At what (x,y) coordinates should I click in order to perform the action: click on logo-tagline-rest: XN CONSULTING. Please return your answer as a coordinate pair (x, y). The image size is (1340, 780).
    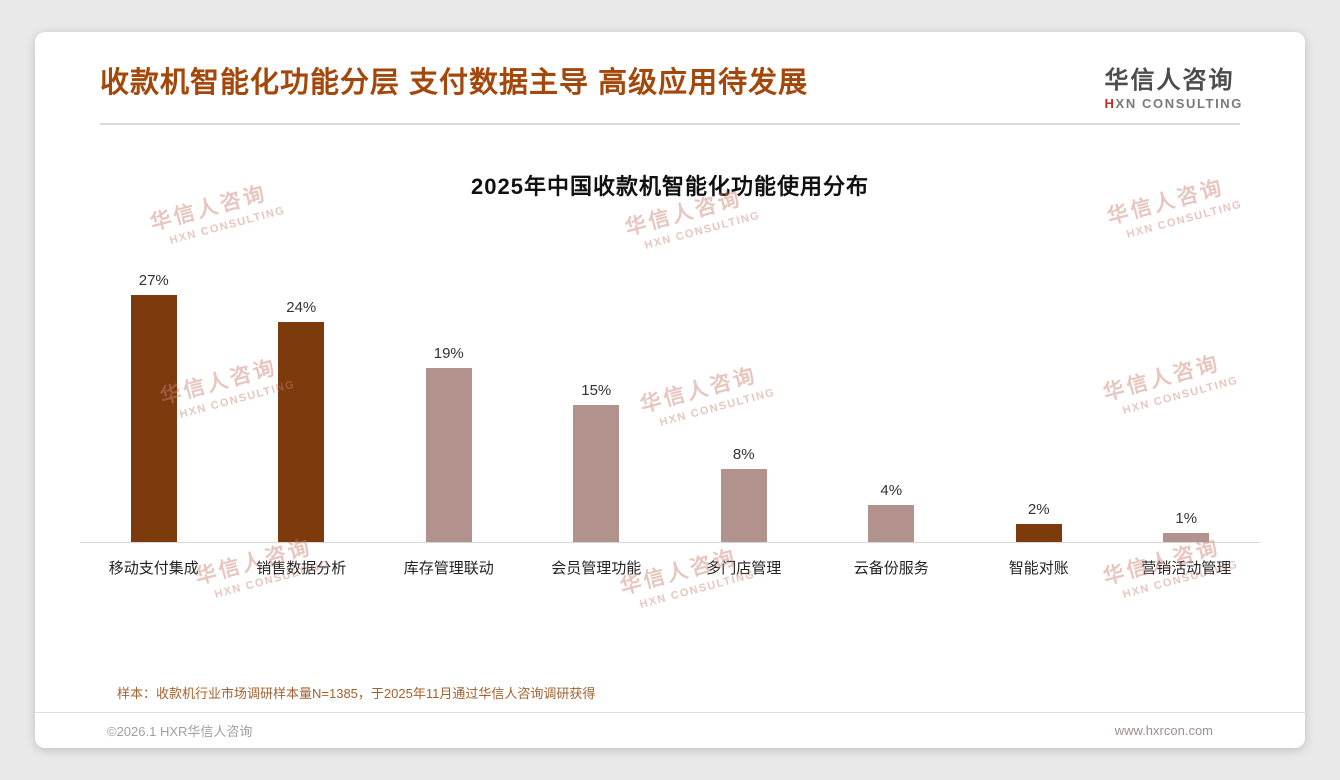
    Looking at the image, I should click on (1179, 103).